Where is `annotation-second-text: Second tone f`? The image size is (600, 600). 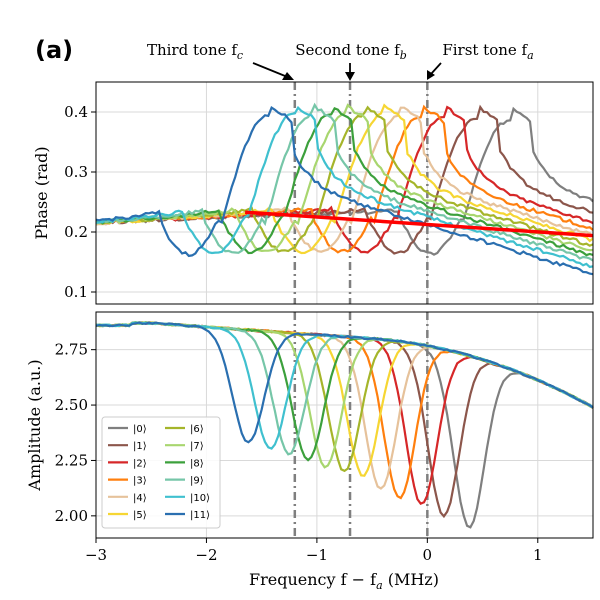
annotation-second-text: Second tone f is located at coordinates (348, 50).